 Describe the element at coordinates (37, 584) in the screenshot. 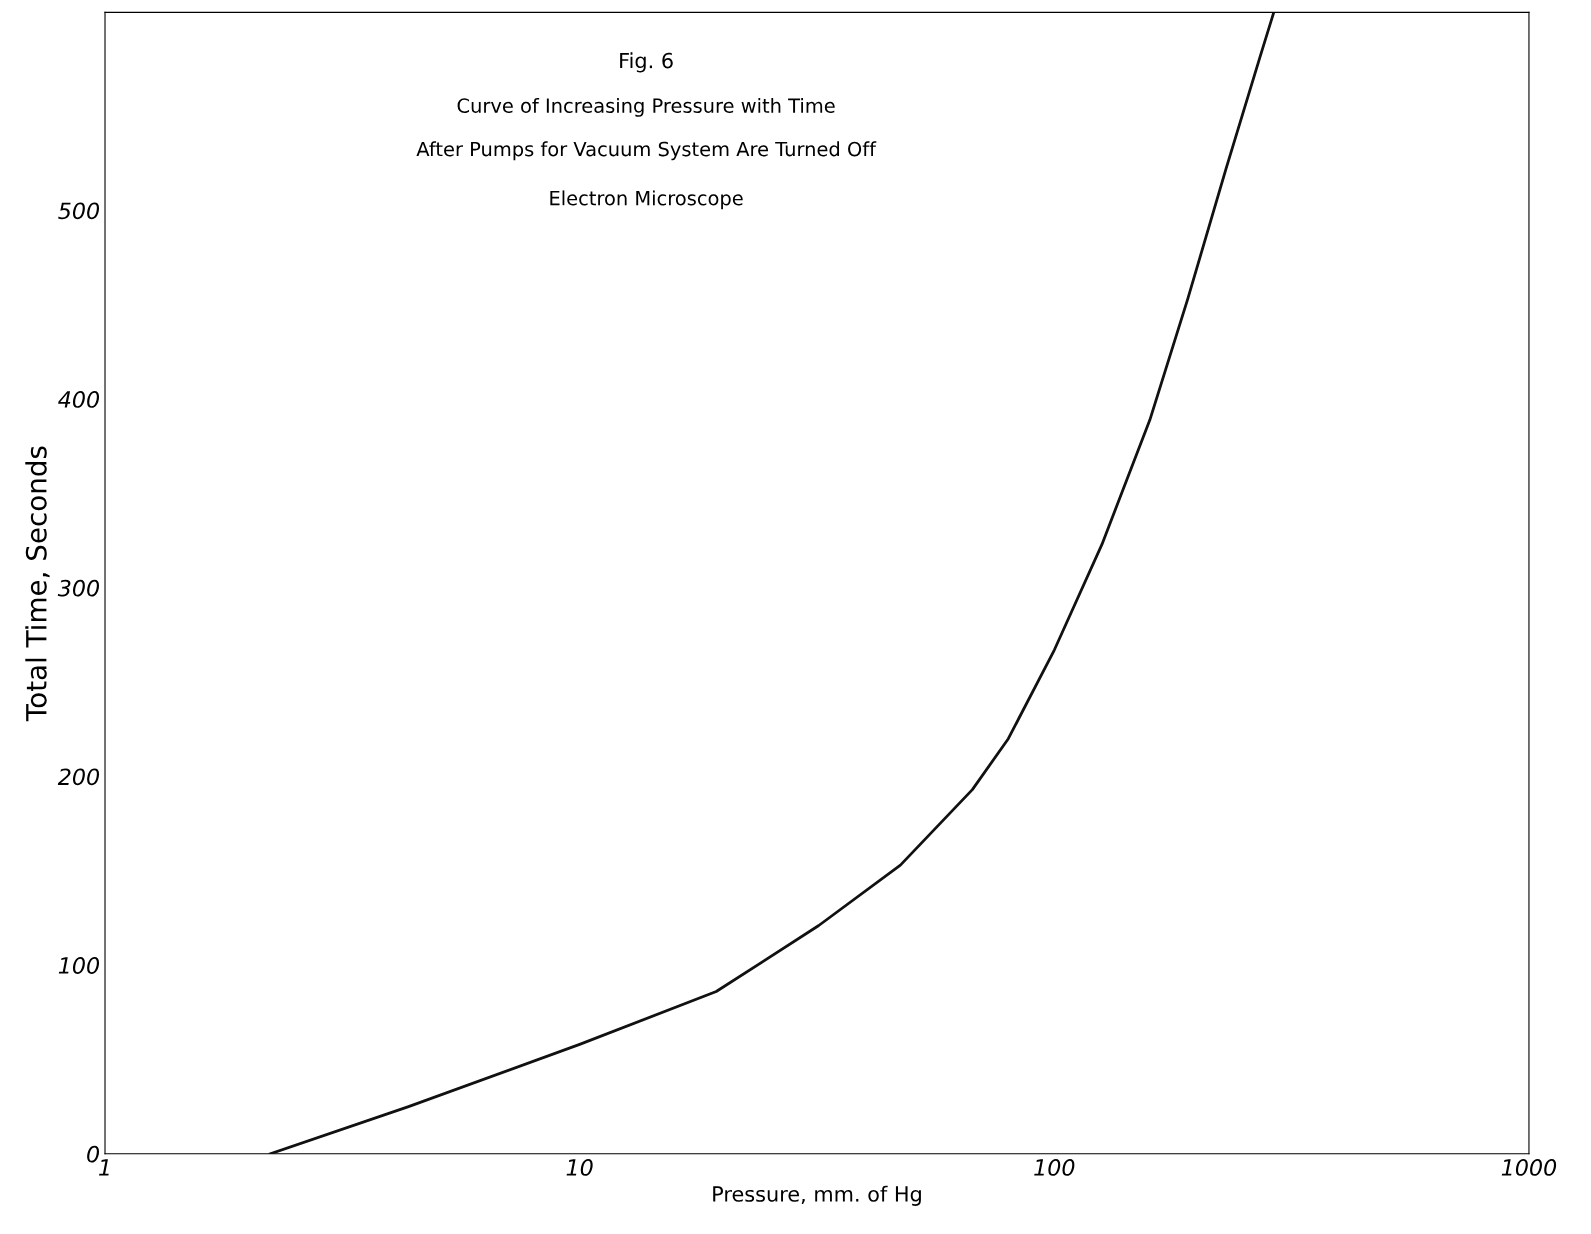

I see `y-axis-title: Total Time, Seconds` at that location.